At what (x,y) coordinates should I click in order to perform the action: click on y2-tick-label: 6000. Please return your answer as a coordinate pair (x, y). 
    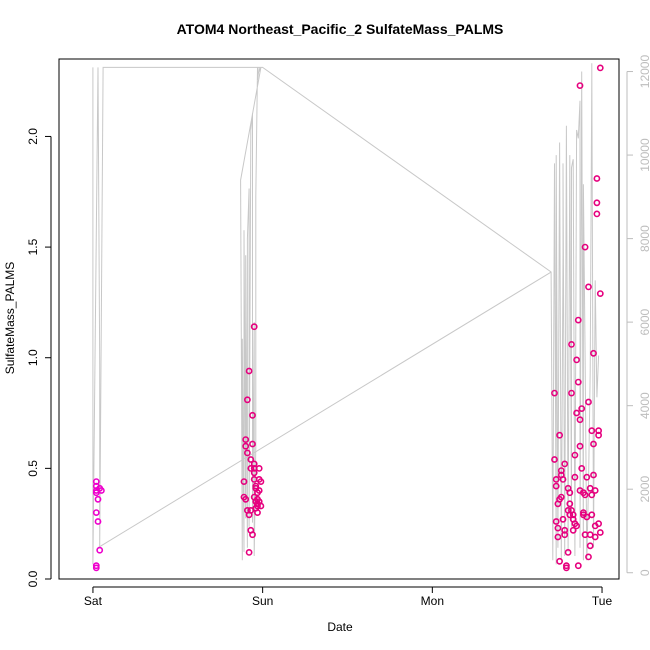
    Looking at the image, I should click on (644, 321).